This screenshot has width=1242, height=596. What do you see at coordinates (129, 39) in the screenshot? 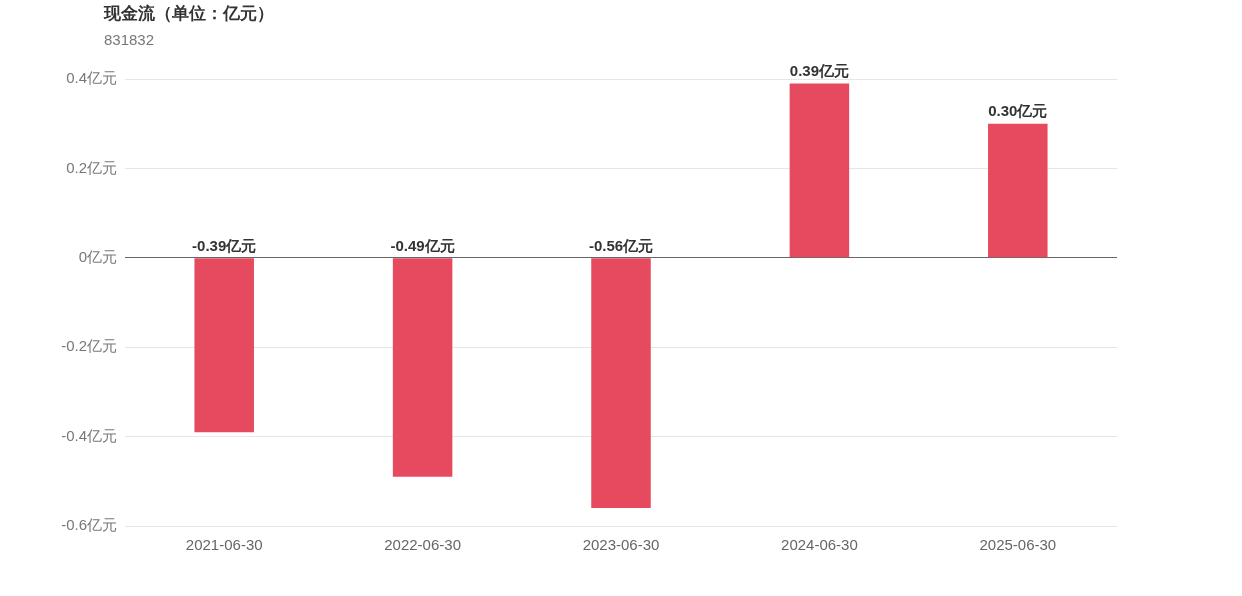
I see `chart-subtitle: 831832` at bounding box center [129, 39].